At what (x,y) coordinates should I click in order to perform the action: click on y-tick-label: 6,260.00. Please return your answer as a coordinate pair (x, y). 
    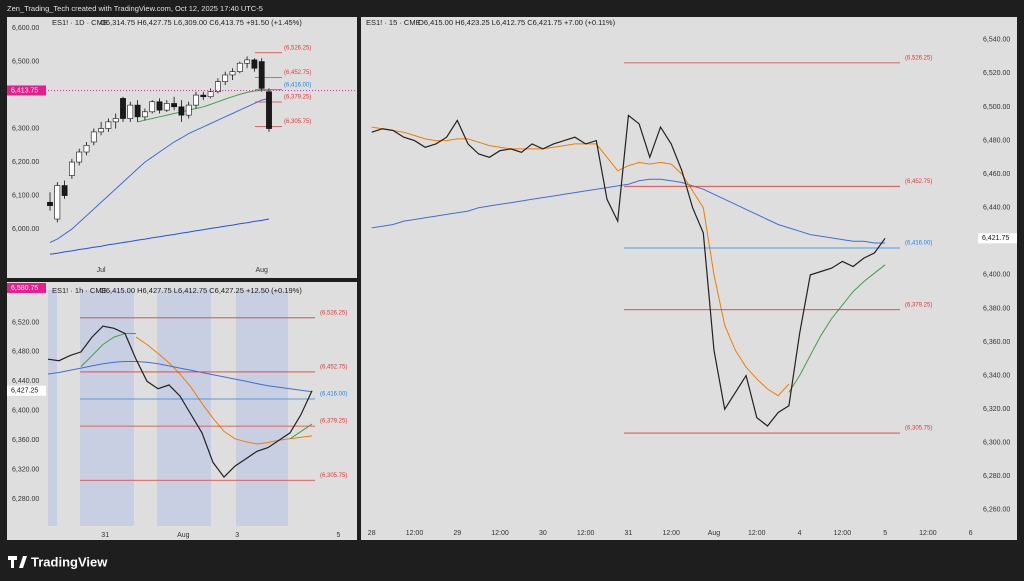
    Looking at the image, I should click on (996, 510).